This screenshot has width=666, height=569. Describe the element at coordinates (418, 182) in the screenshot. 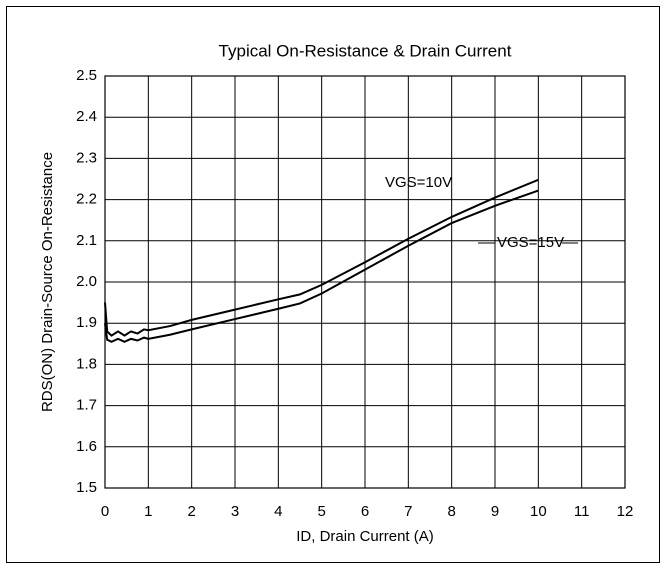

I see `series-label: VGS=10V` at that location.